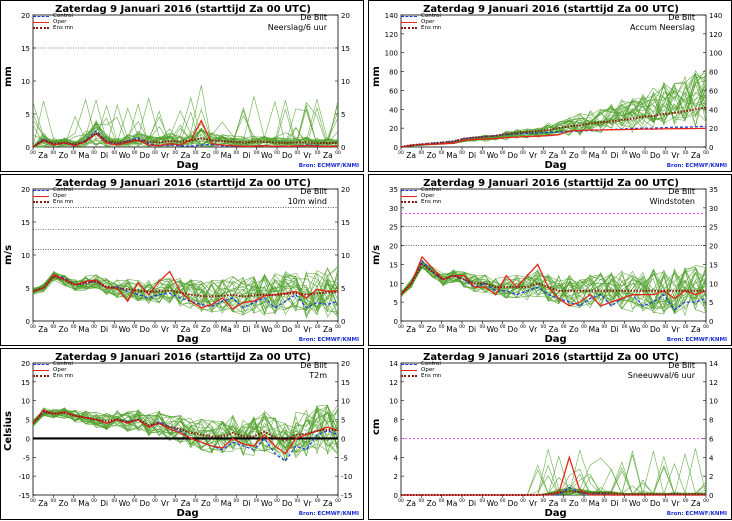 This screenshot has width=732, height=521. Describe the element at coordinates (25, 402) in the screenshot. I see `y-tick-label: 10` at that location.